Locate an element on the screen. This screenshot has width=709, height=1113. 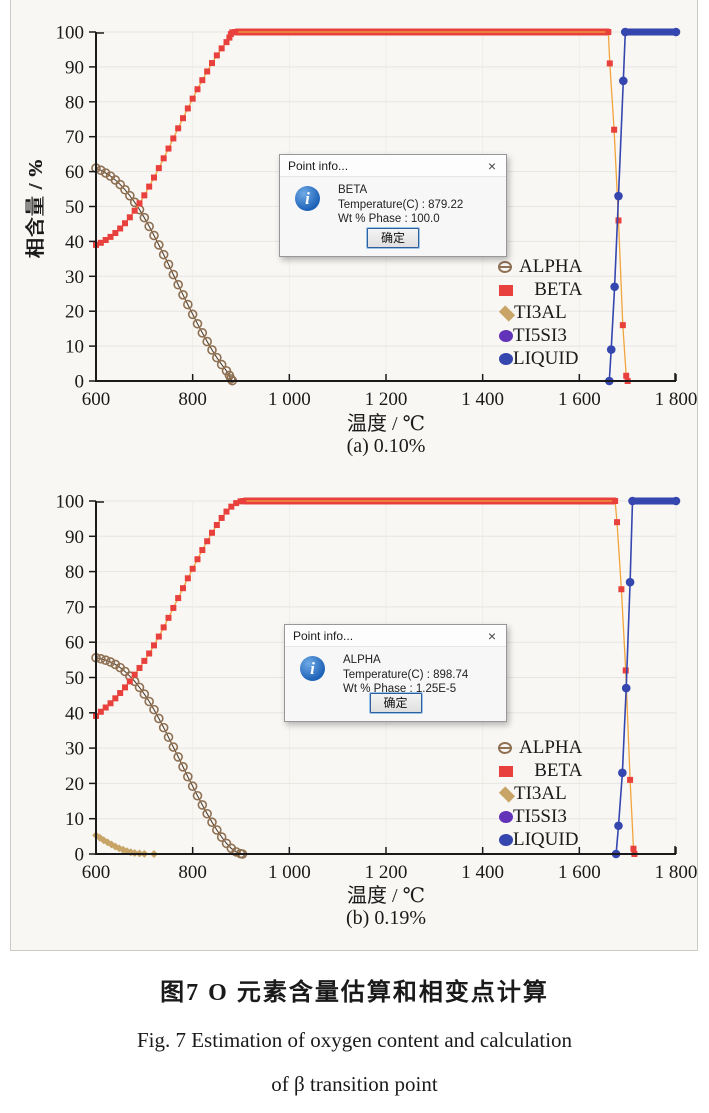
figure-caption-en-line2: of β transition point is located at coordinates (354, 1084).